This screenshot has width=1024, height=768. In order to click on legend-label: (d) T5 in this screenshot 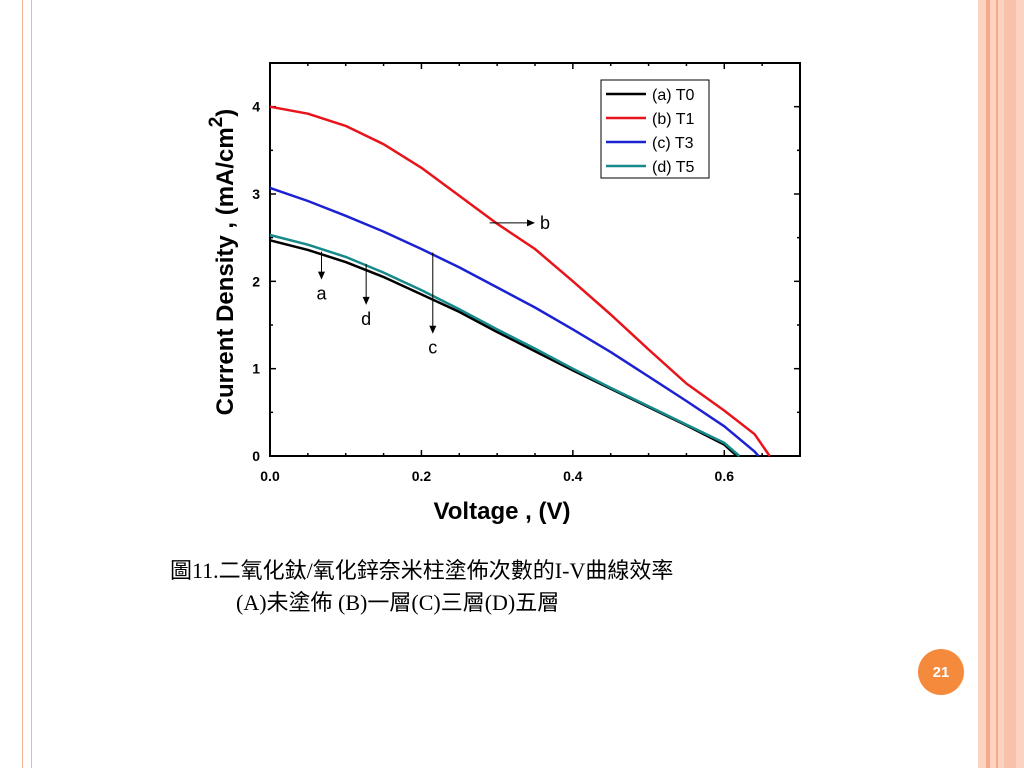, I will do `click(673, 167)`.